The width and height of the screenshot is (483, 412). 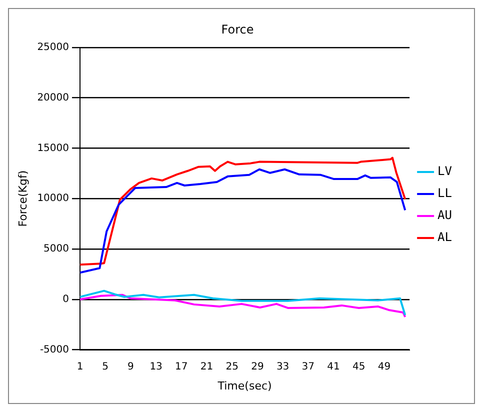 What do you see at coordinates (53, 98) in the screenshot?
I see `y-tick-label: 20000` at bounding box center [53, 98].